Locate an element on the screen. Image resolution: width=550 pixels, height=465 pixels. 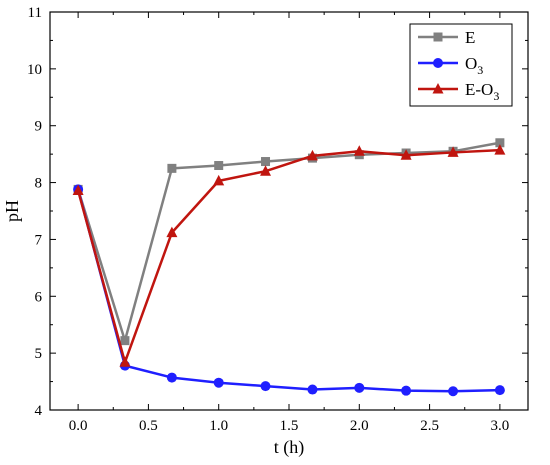
y-tick-label: 5 is located at coordinates (39, 354).